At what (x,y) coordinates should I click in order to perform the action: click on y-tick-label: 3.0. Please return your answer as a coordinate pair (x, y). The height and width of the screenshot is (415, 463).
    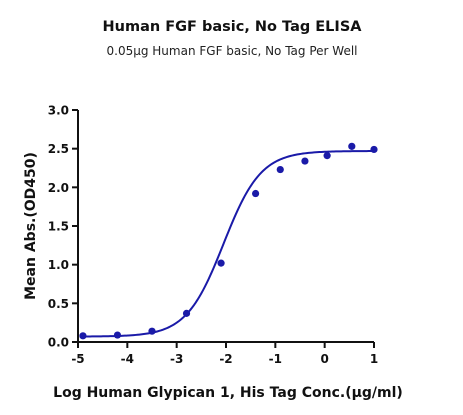
    Looking at the image, I should click on (58, 111).